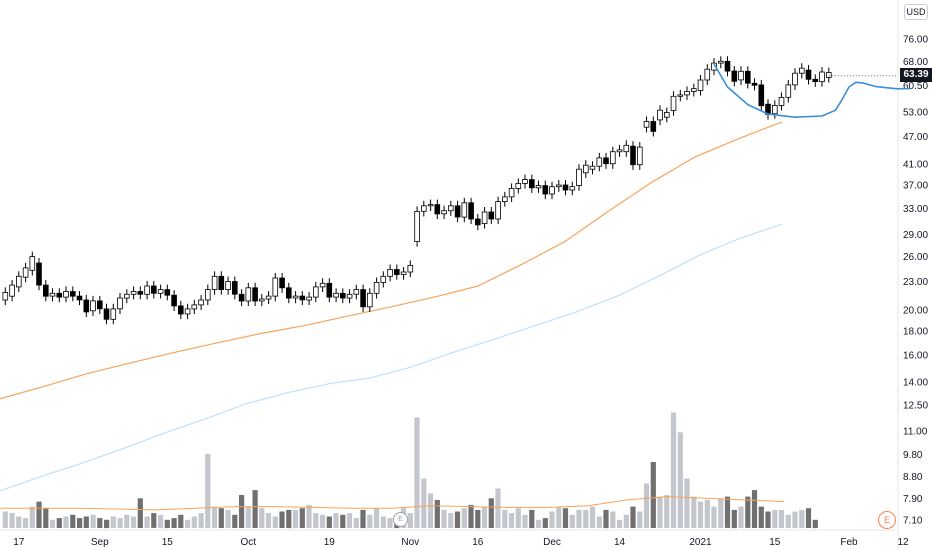  I want to click on y-tick-label: 60.50, so click(915, 86).